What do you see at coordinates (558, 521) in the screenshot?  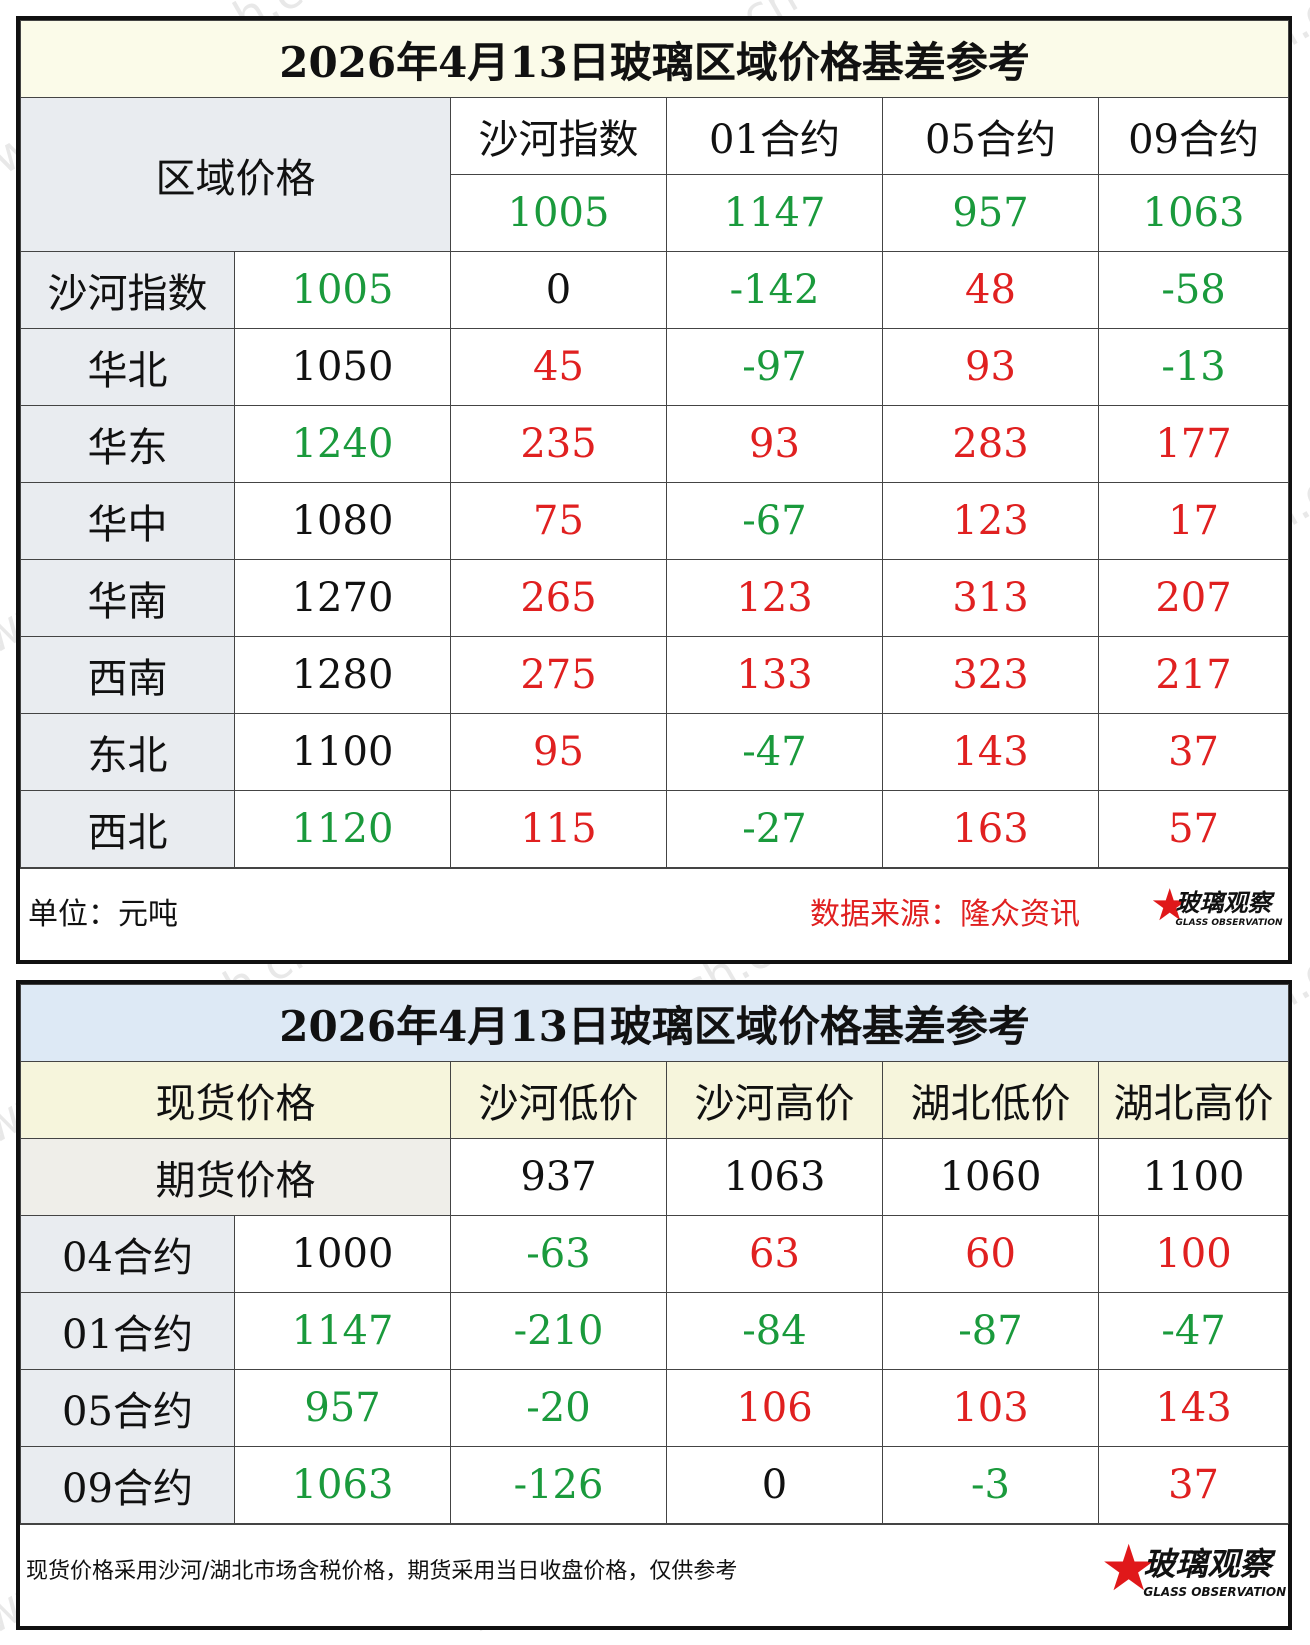 I see `basis-cell: 75` at bounding box center [558, 521].